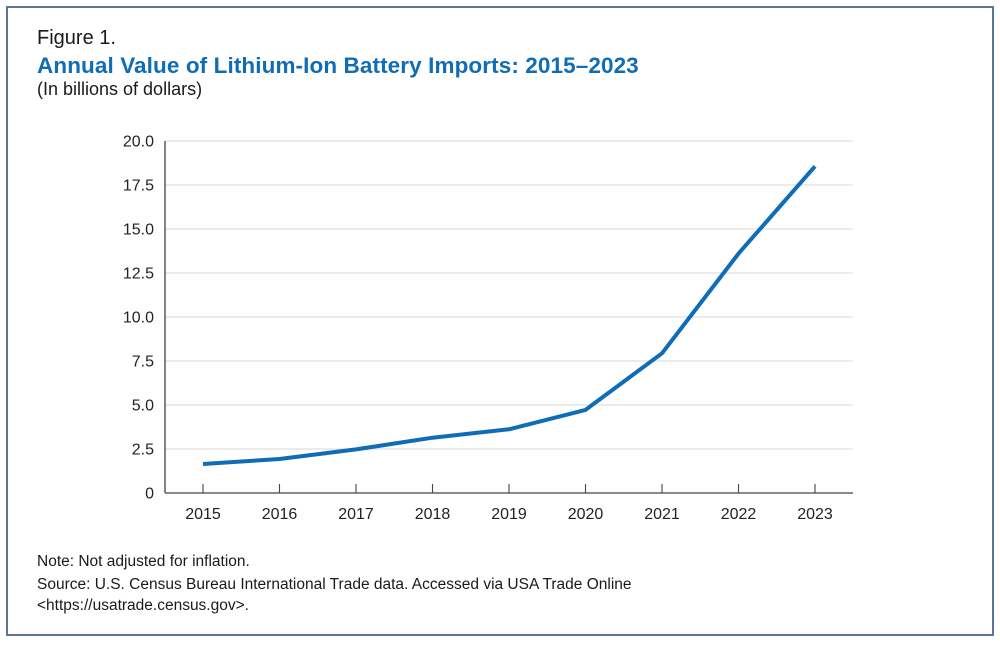  I want to click on y-tick-label: 7.5, so click(143, 362).